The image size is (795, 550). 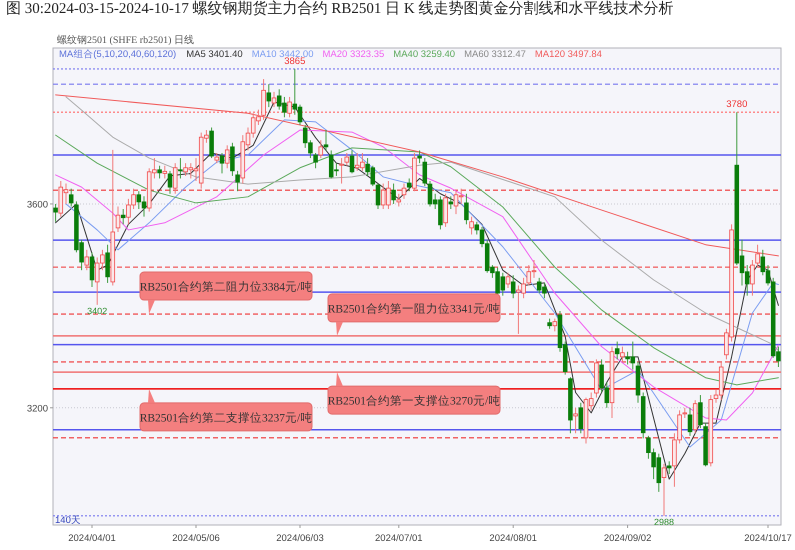 What do you see at coordinates (414, 309) in the screenshot?
I see `annotation: RB2501合约第一阻力位3341元/吨` at bounding box center [414, 309].